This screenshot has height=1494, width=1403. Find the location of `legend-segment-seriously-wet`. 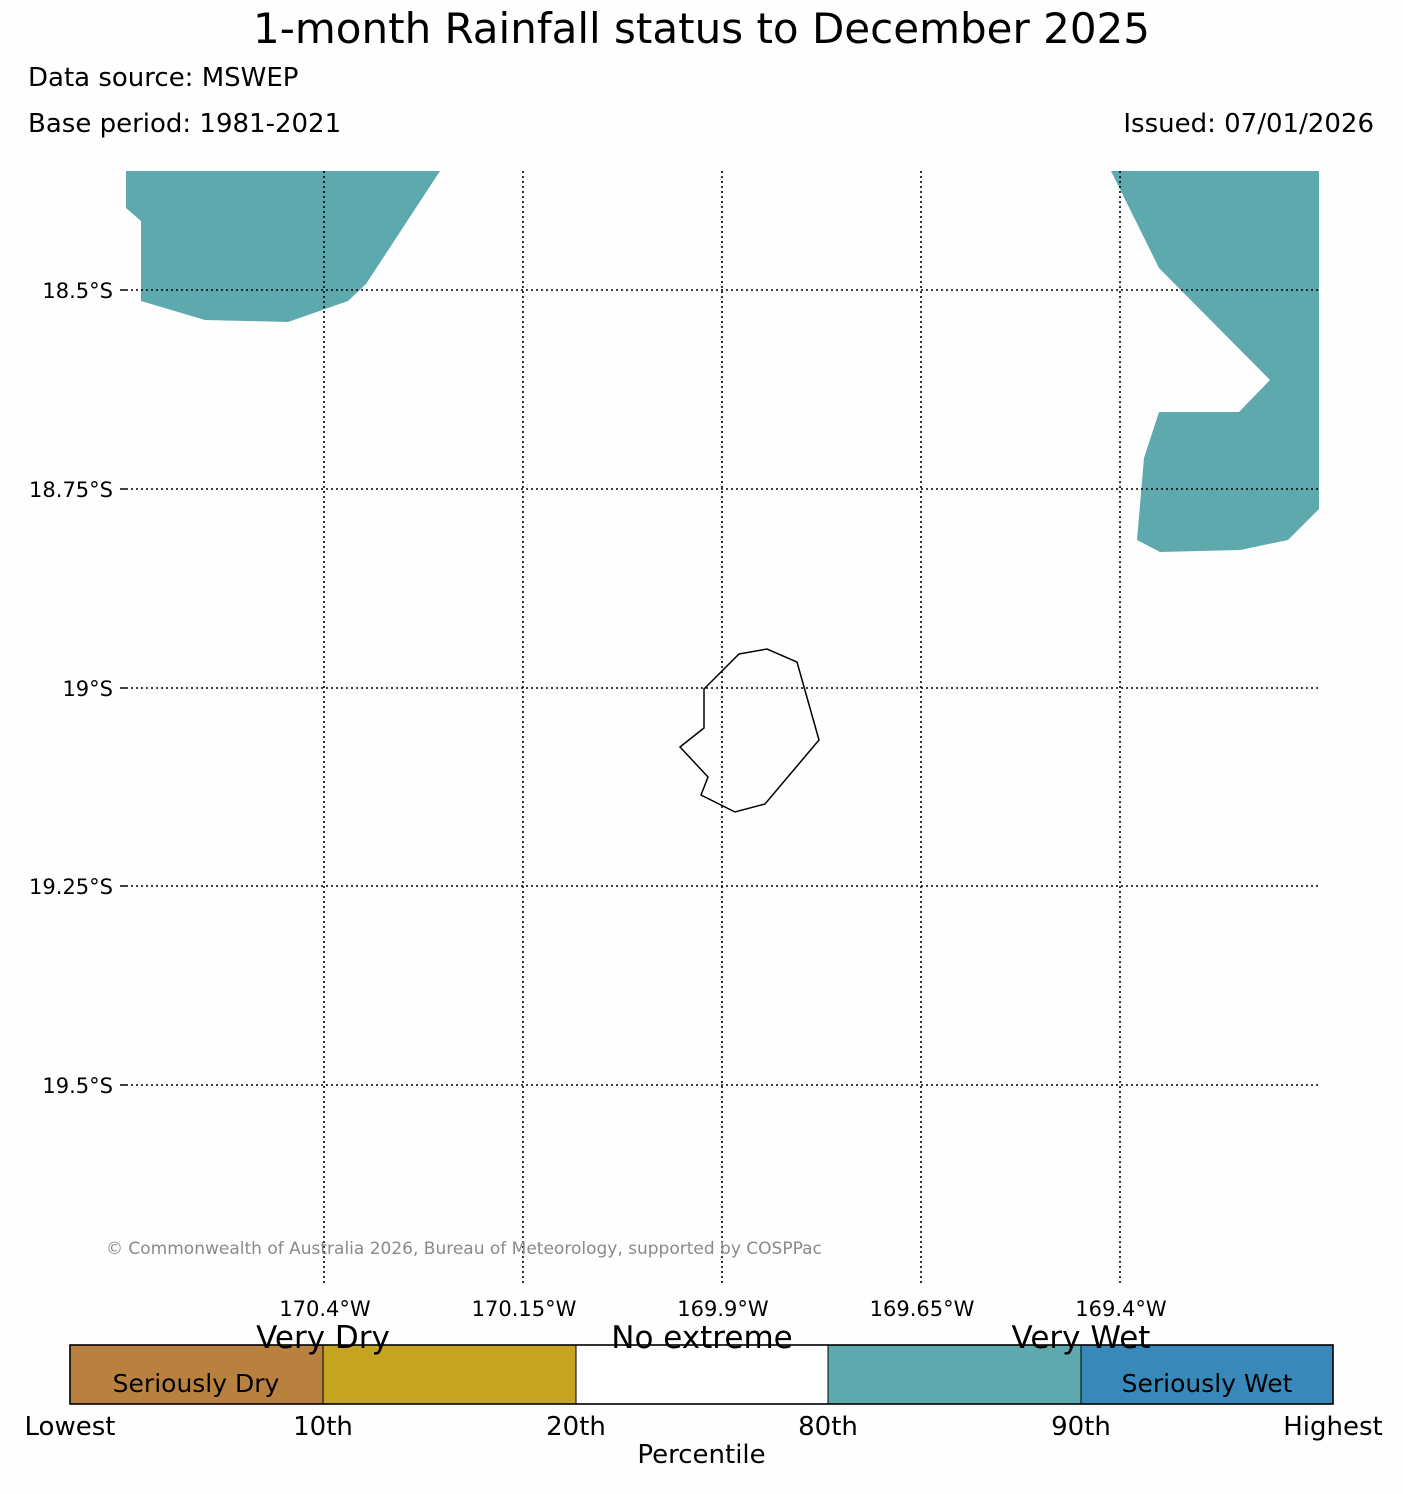

legend-segment-seriously-wet is located at coordinates (1207, 1374).